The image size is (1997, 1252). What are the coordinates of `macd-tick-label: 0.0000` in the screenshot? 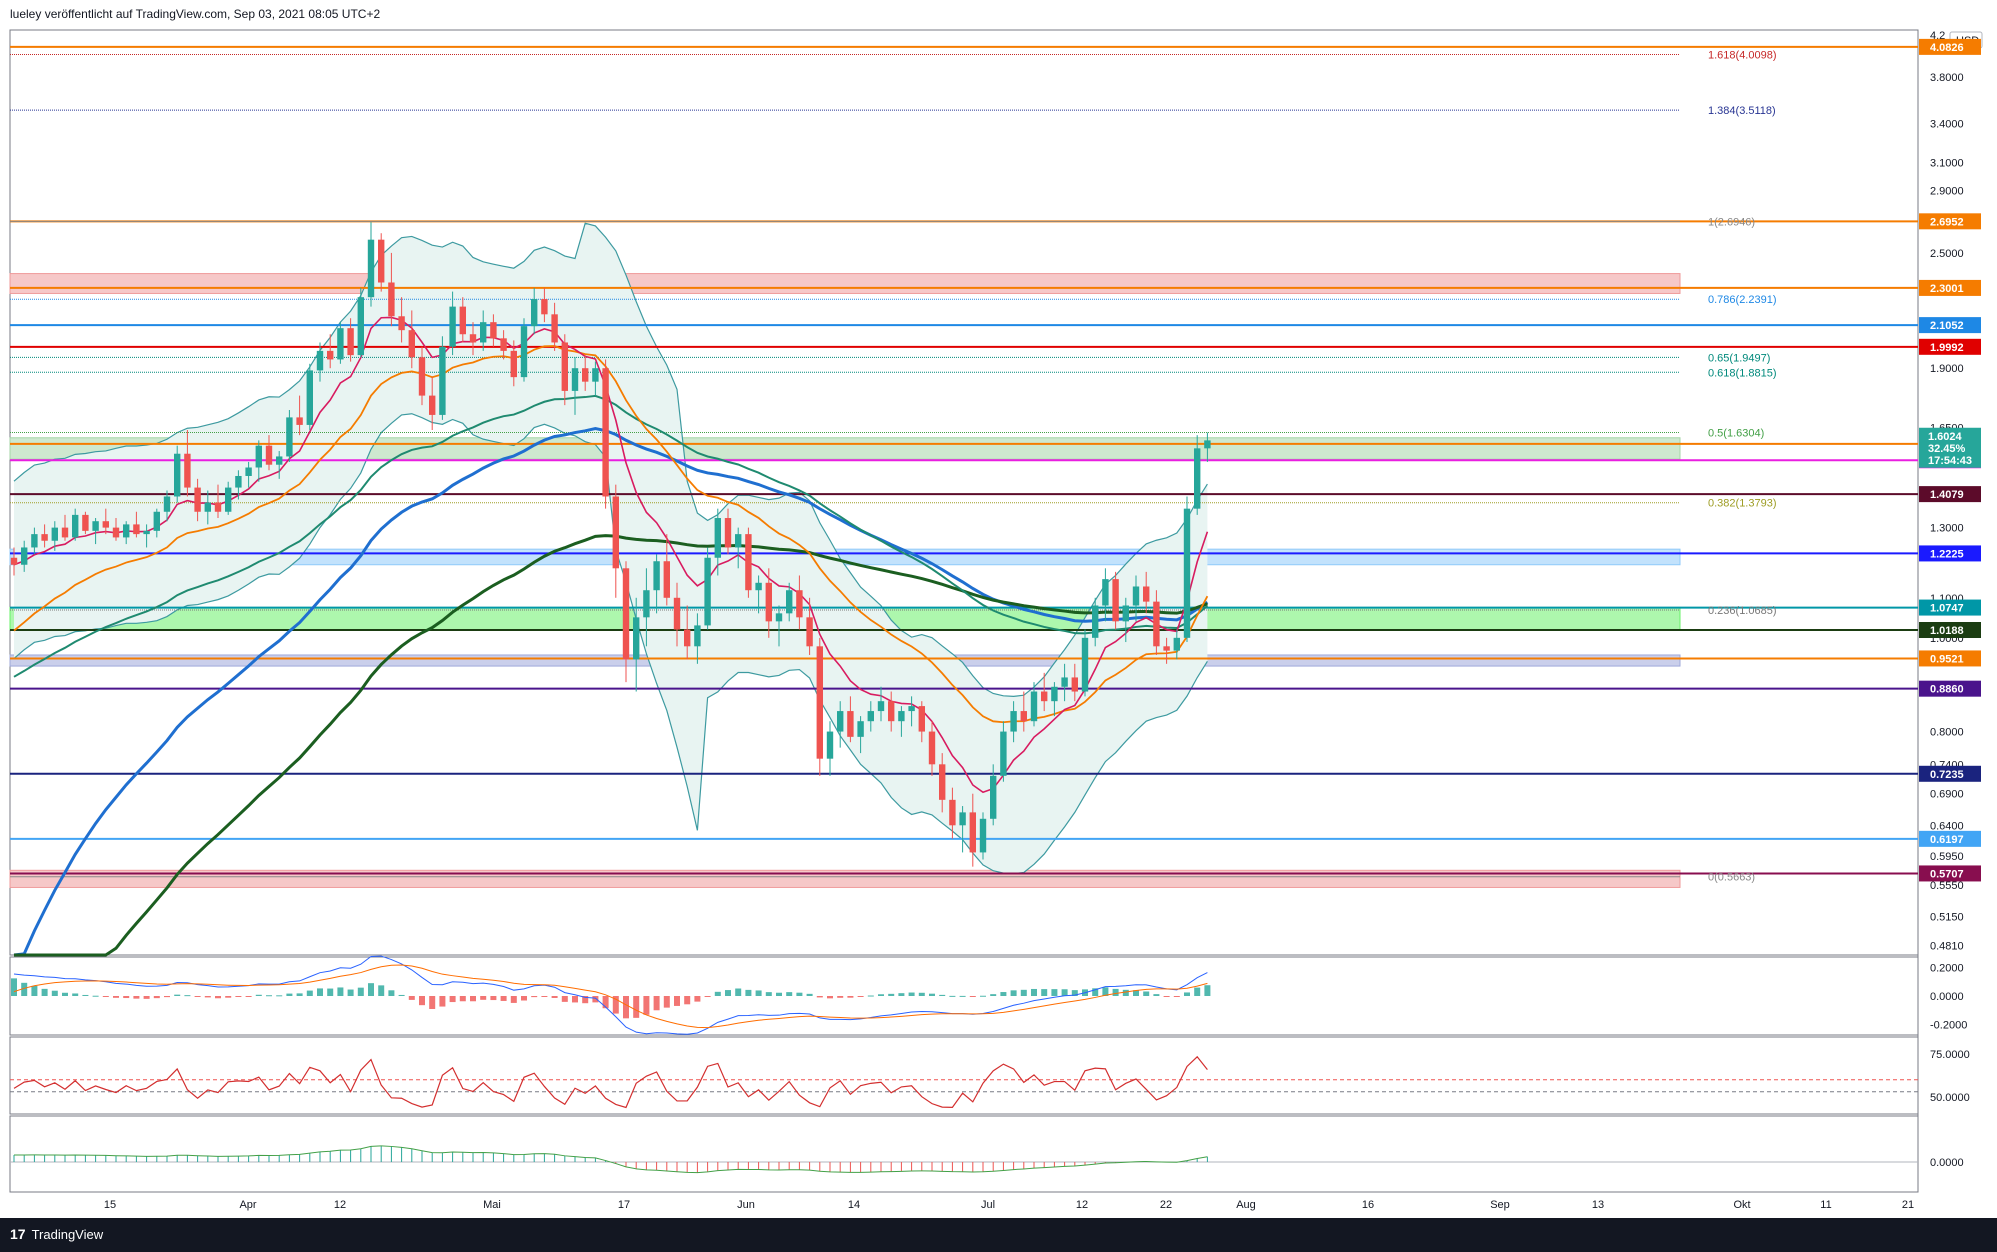 It's located at (1947, 997).